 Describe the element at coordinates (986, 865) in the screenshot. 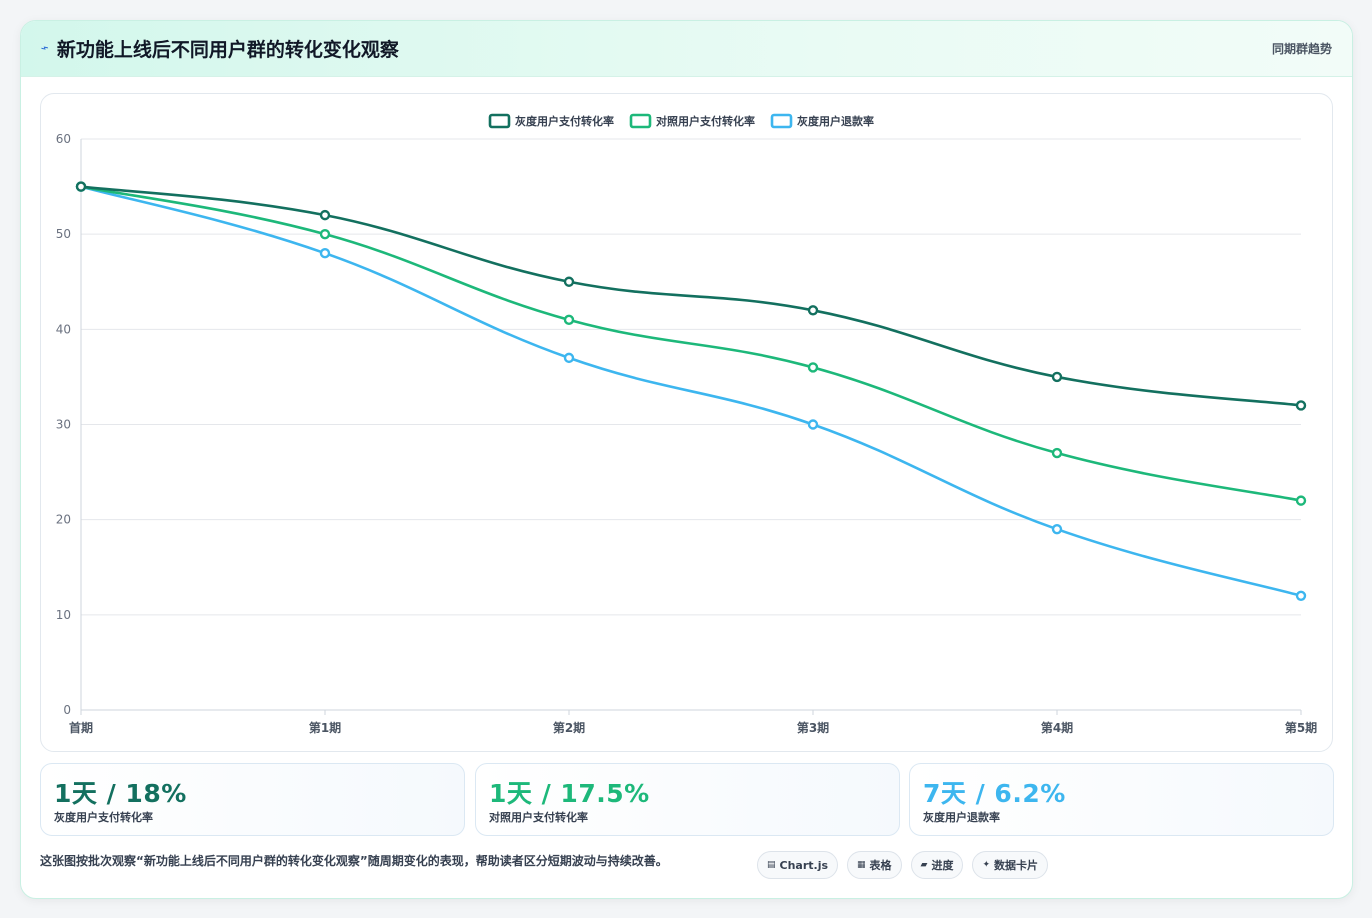

I see `sparkle-icon: ✦` at that location.